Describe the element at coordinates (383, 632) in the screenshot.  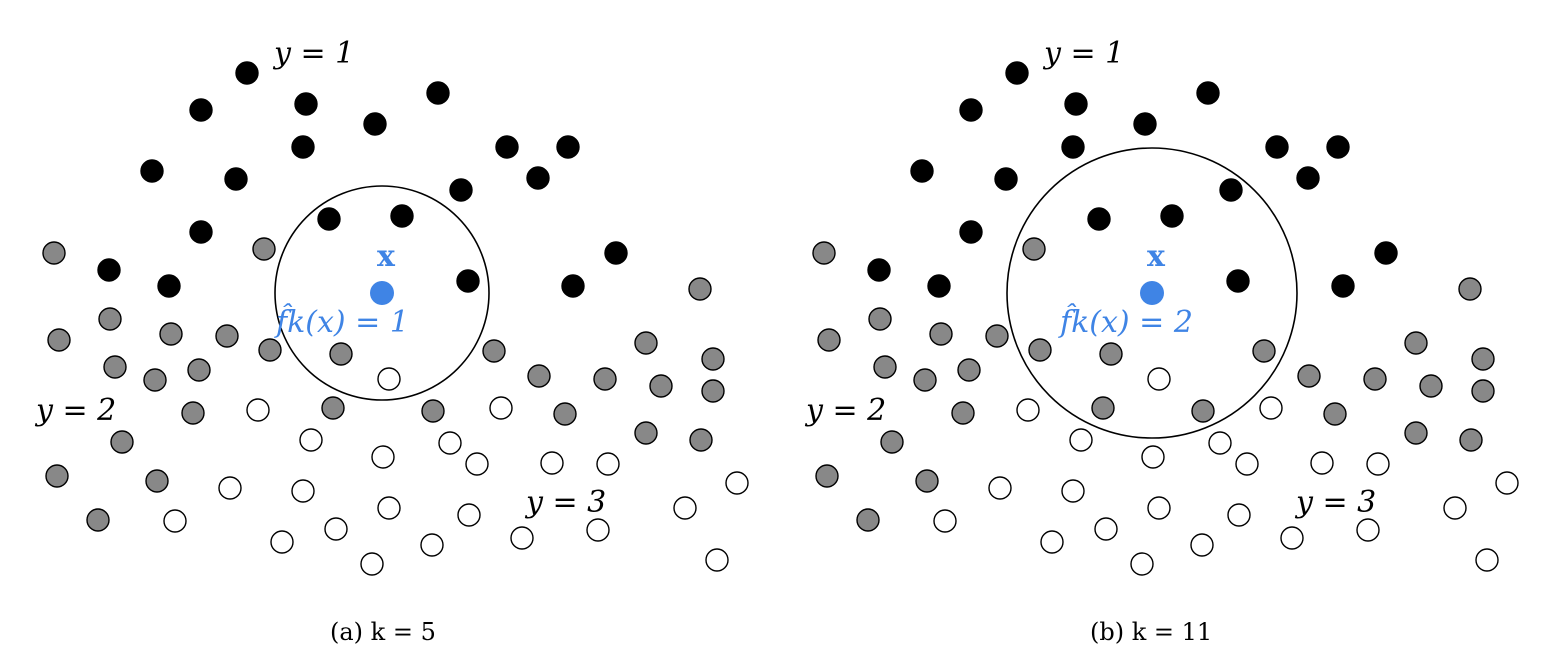
I see `panel-caption: (a) k = 5` at that location.